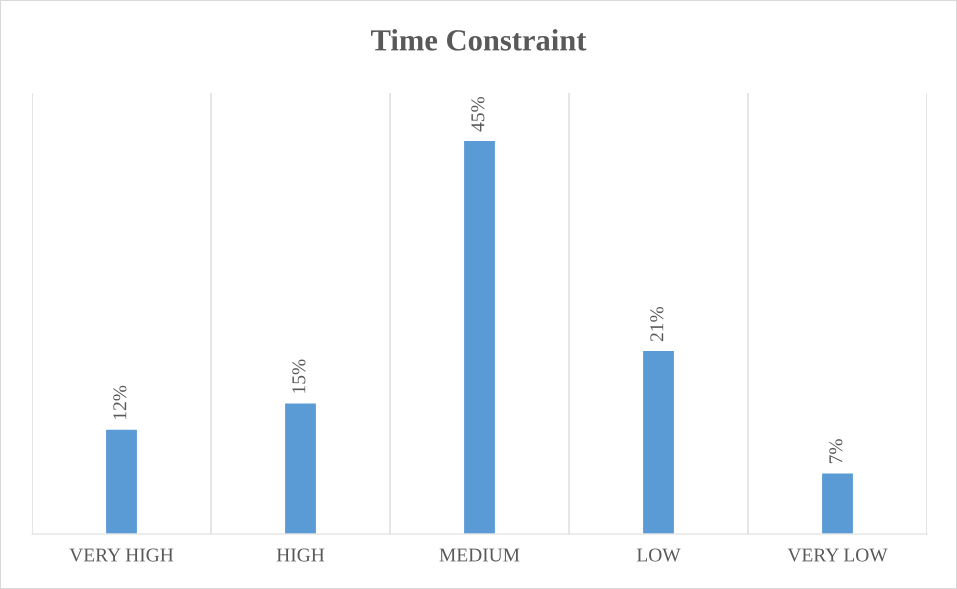  Describe the element at coordinates (477, 114) in the screenshot. I see `data-label: 45%` at that location.